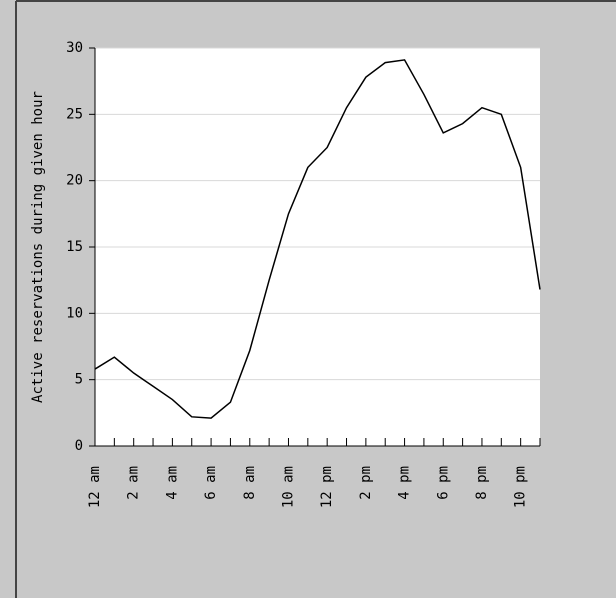 This screenshot has height=602, width=616. Describe the element at coordinates (521, 487) in the screenshot. I see `x-tick-label: 10 pm` at that location.